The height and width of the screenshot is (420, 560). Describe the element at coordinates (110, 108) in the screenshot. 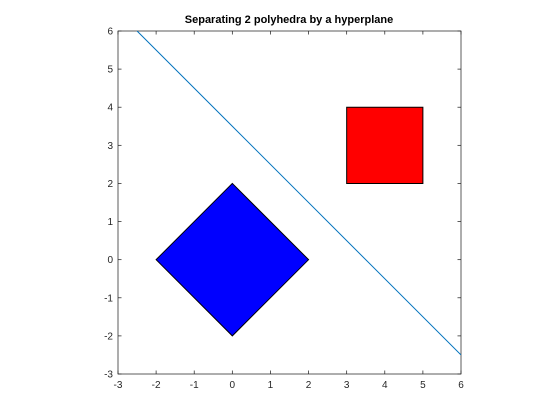

I see `y-tick-label: 4` at that location.